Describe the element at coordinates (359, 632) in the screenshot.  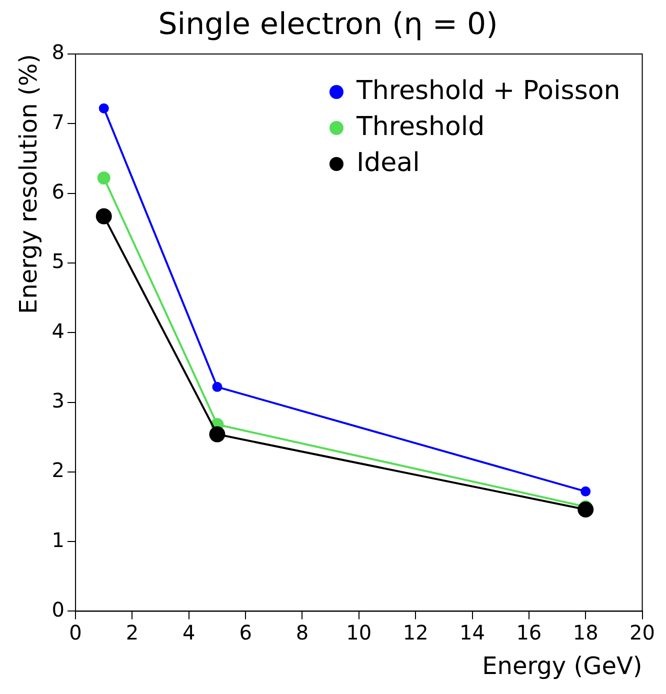
I see `x-tick-label: 10` at that location.